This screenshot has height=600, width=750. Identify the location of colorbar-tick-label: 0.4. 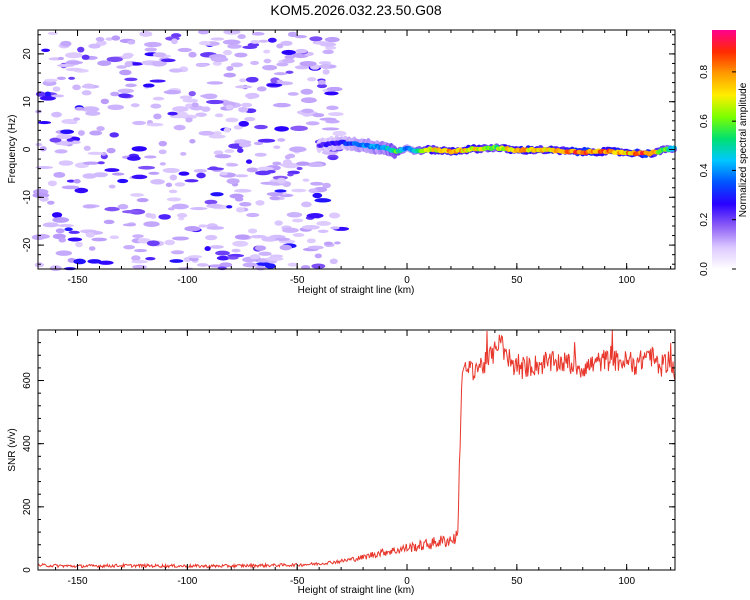
(704, 170).